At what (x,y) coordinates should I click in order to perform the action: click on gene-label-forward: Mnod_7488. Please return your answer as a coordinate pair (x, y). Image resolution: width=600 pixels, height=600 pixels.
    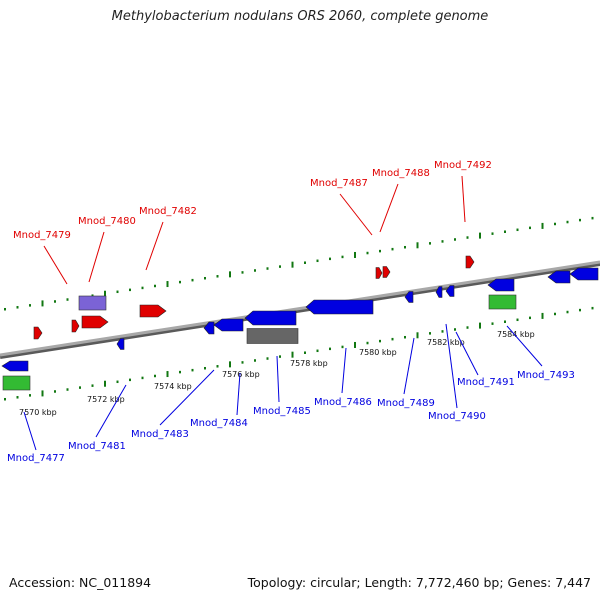
    Looking at the image, I should click on (401, 173).